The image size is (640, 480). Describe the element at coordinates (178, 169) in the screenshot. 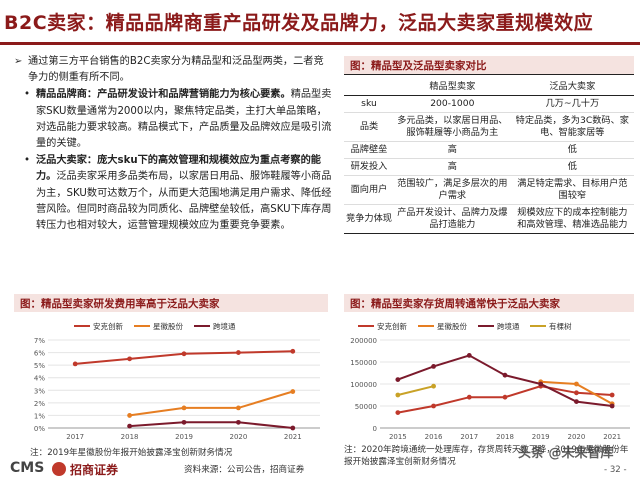

I see `bullet-mass-head: 泛品大卖家：庞大sku下的高效管理和规模效应为重点考察的能力。` at that location.